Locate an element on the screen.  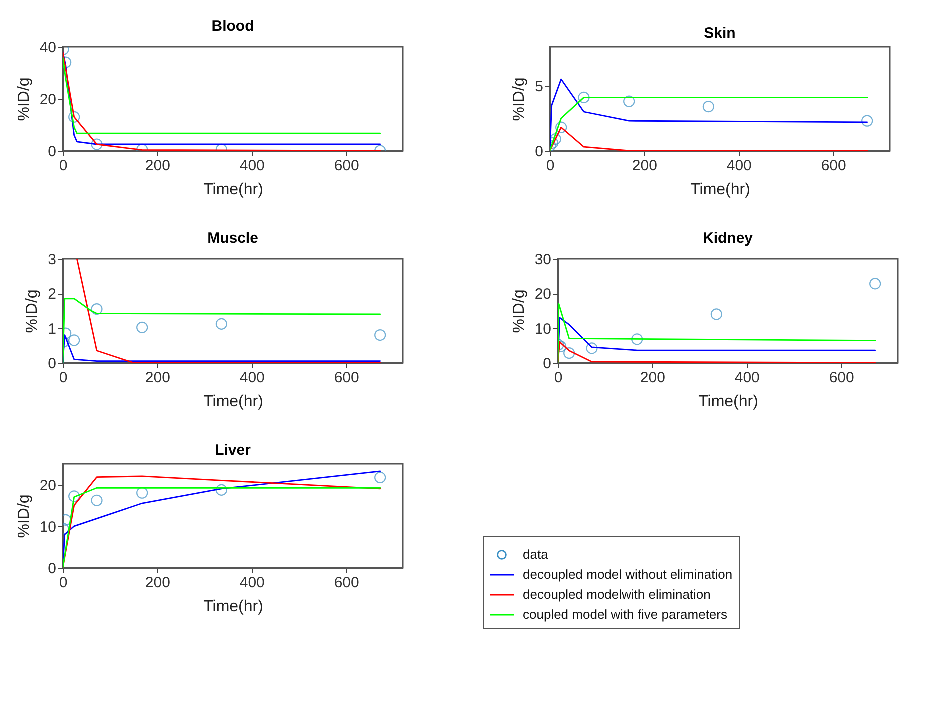
chart-title: Skin is located at coordinates (720, 33).